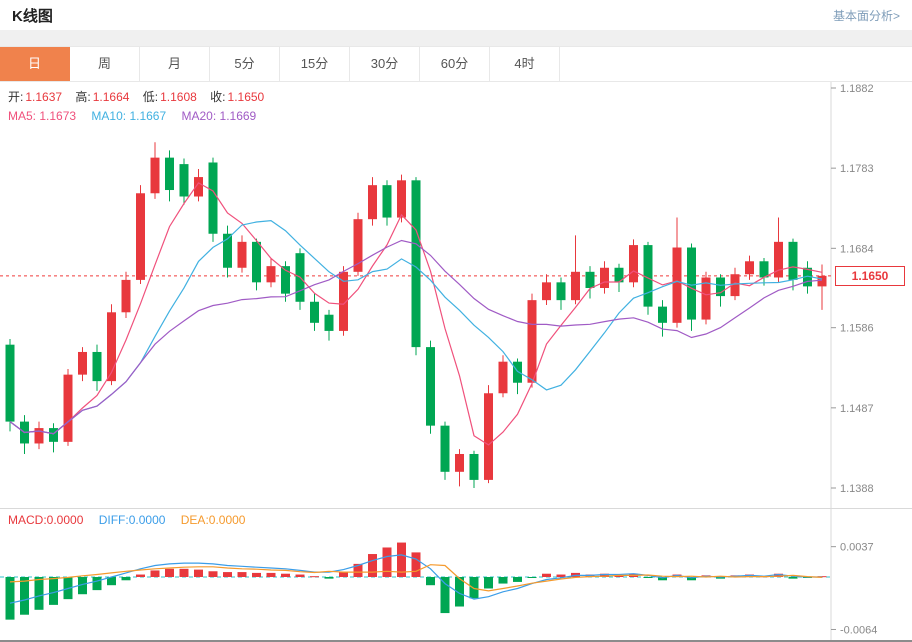 The width and height of the screenshot is (912, 642). I want to click on tab-60min: 60分, so click(455, 64).